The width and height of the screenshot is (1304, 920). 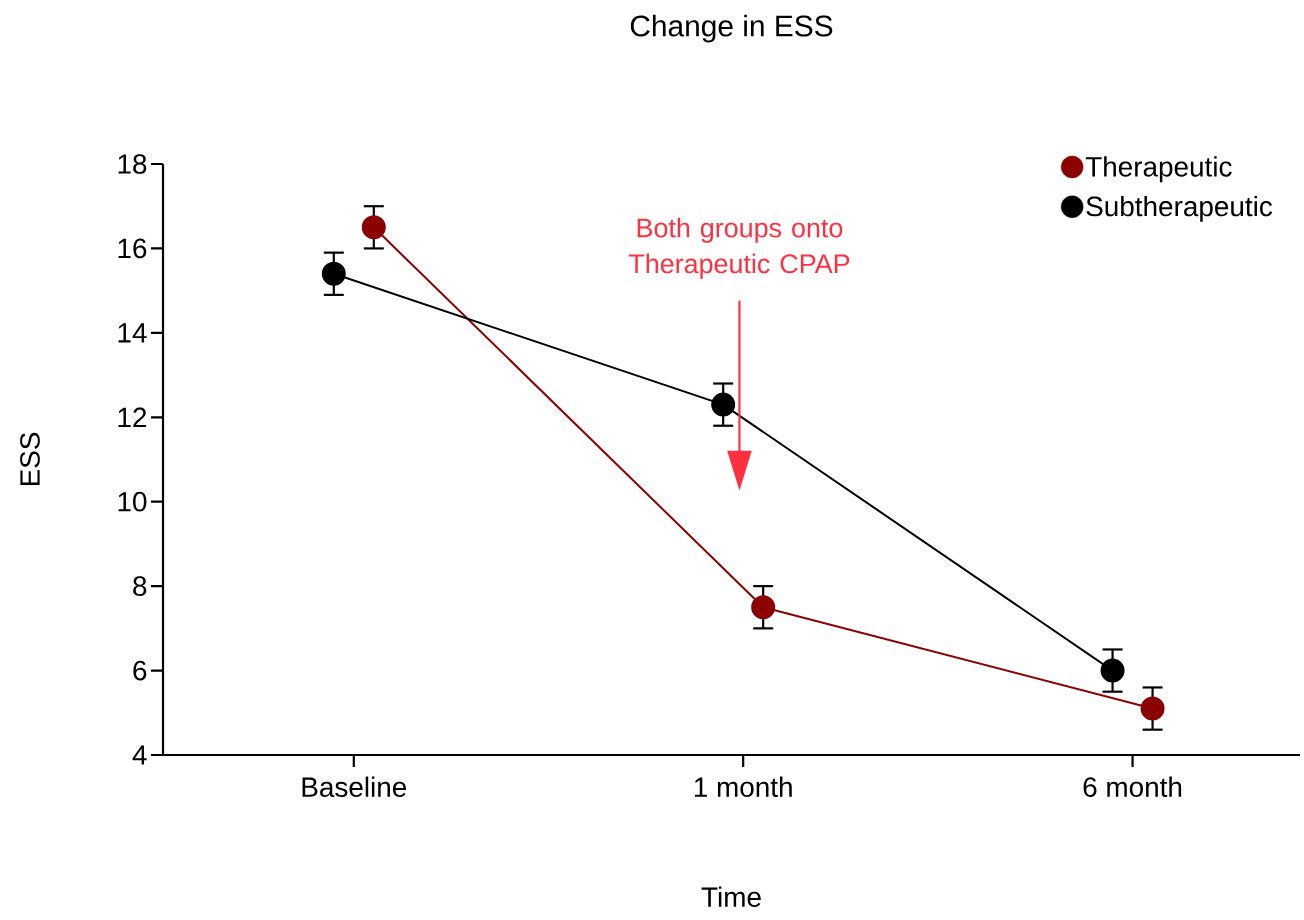 What do you see at coordinates (140, 670) in the screenshot?
I see `y-tick-label: 6` at bounding box center [140, 670].